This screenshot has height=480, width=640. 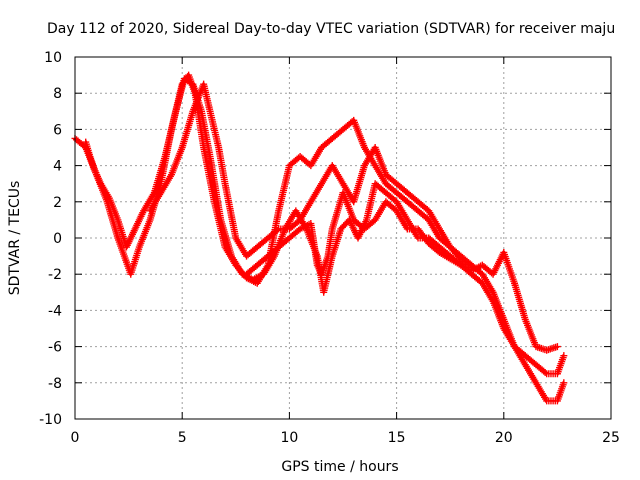 I want to click on y-tick-label: 6, so click(x=57, y=130).